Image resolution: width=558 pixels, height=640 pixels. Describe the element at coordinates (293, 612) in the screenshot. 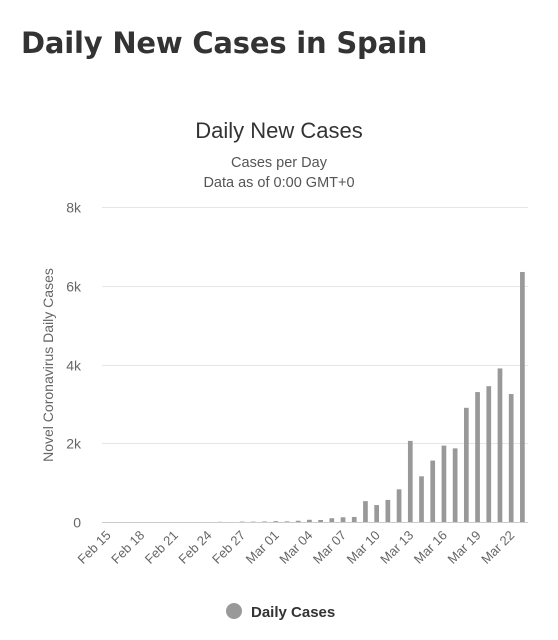

I see `legend-label: Daily Cases` at that location.